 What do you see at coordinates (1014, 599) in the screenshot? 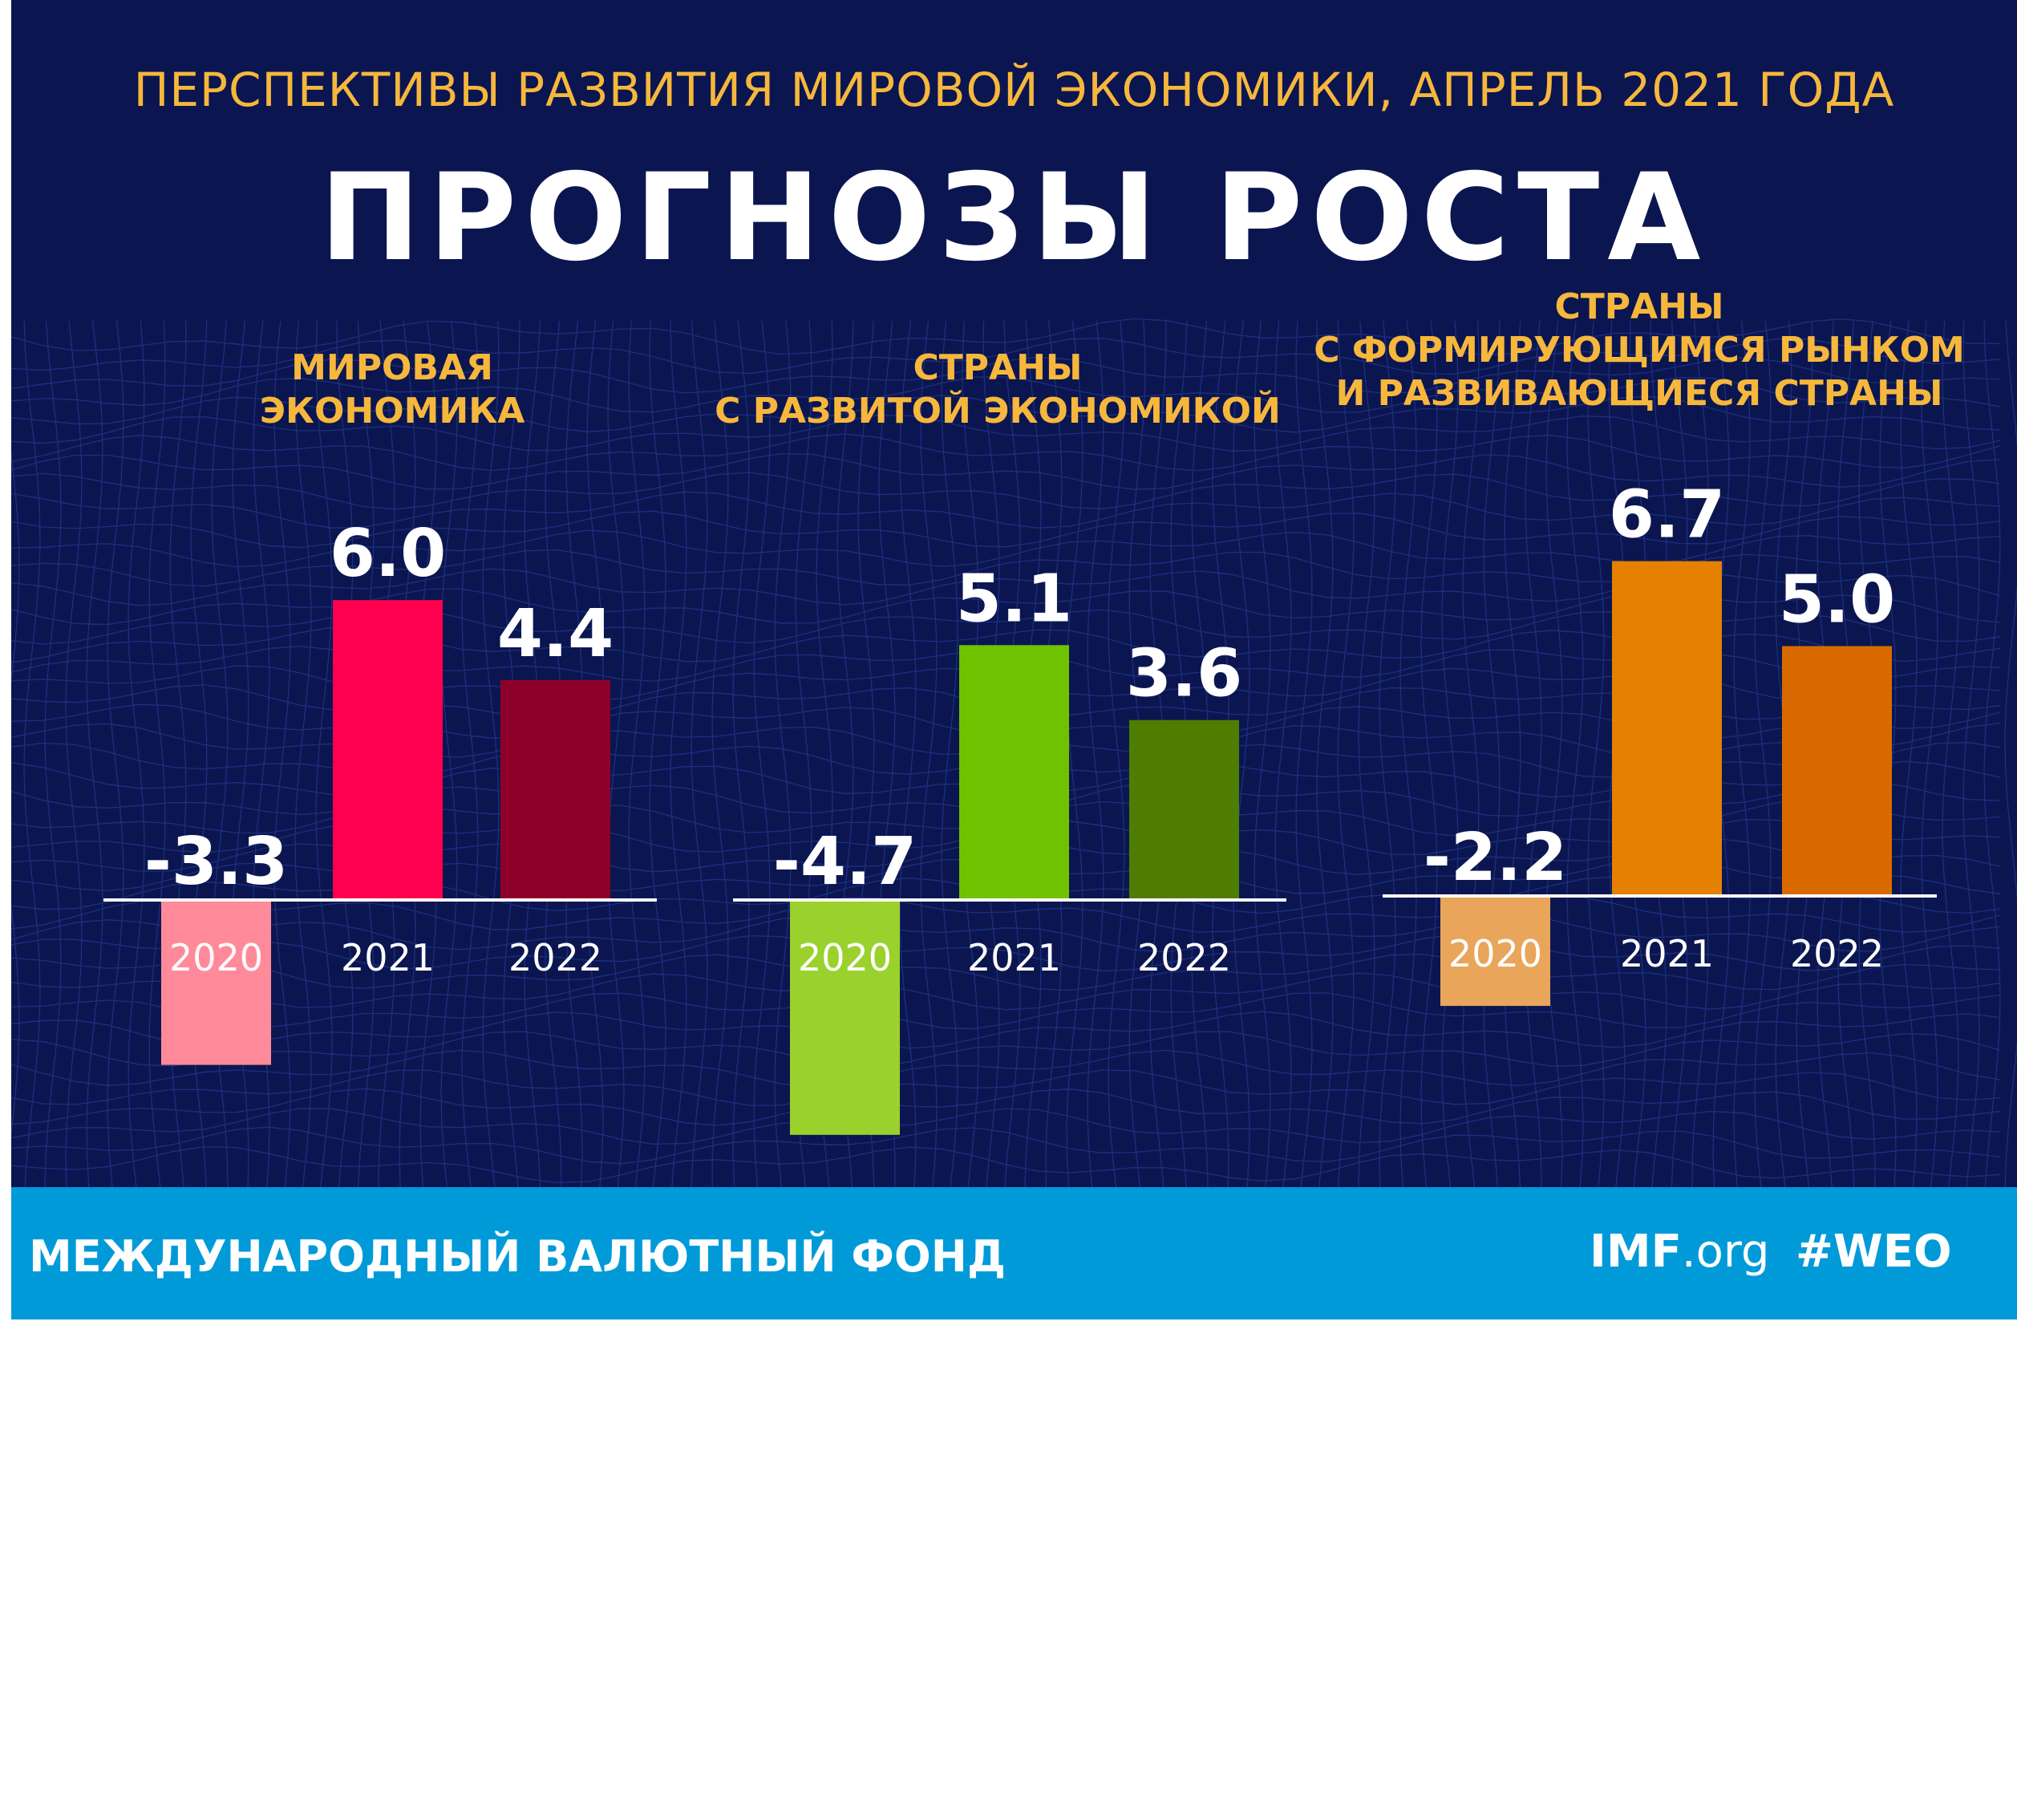
I see `data-label-2021: 5.1` at bounding box center [1014, 599].